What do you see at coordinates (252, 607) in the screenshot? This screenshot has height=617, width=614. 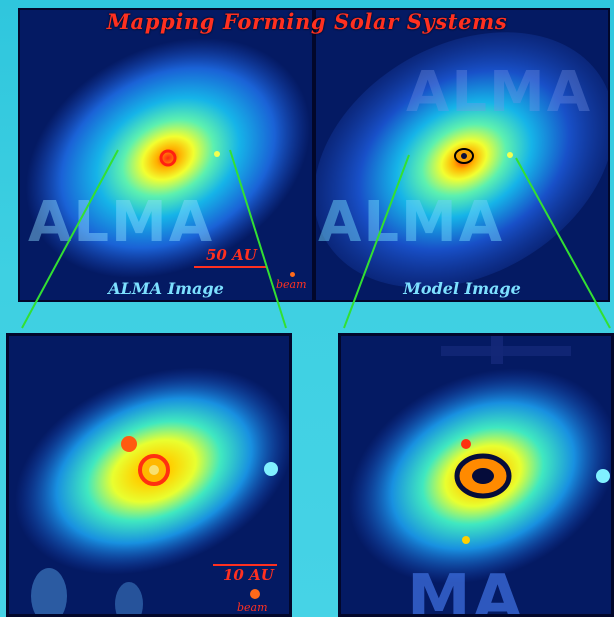 I see `beam-label: beam` at bounding box center [252, 607].